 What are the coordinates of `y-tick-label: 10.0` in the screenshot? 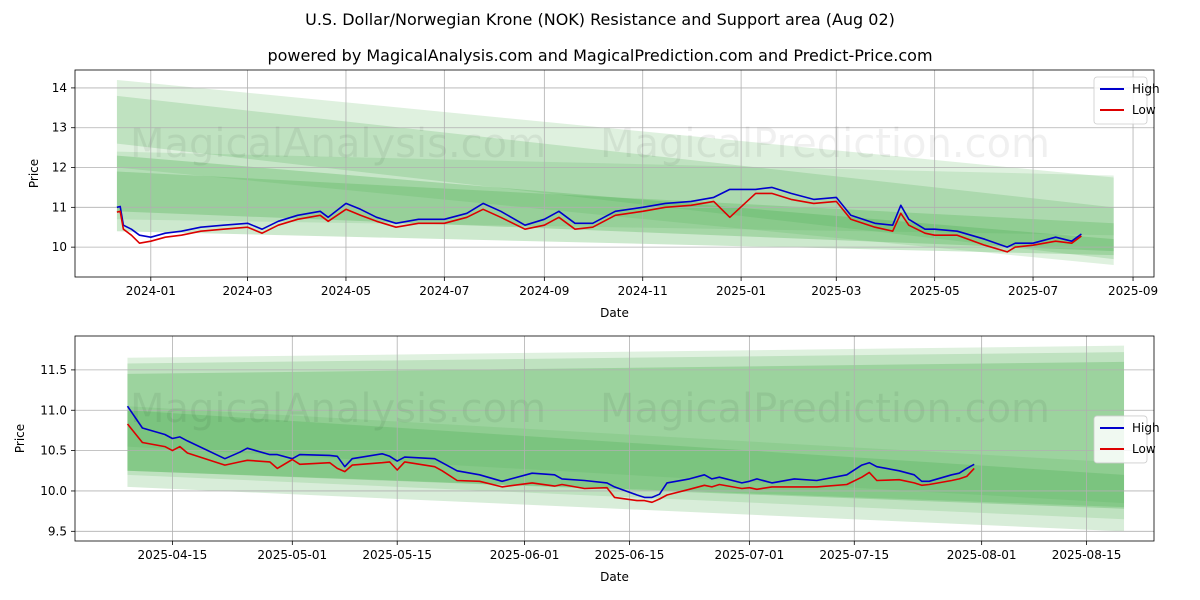 It's located at (53, 491).